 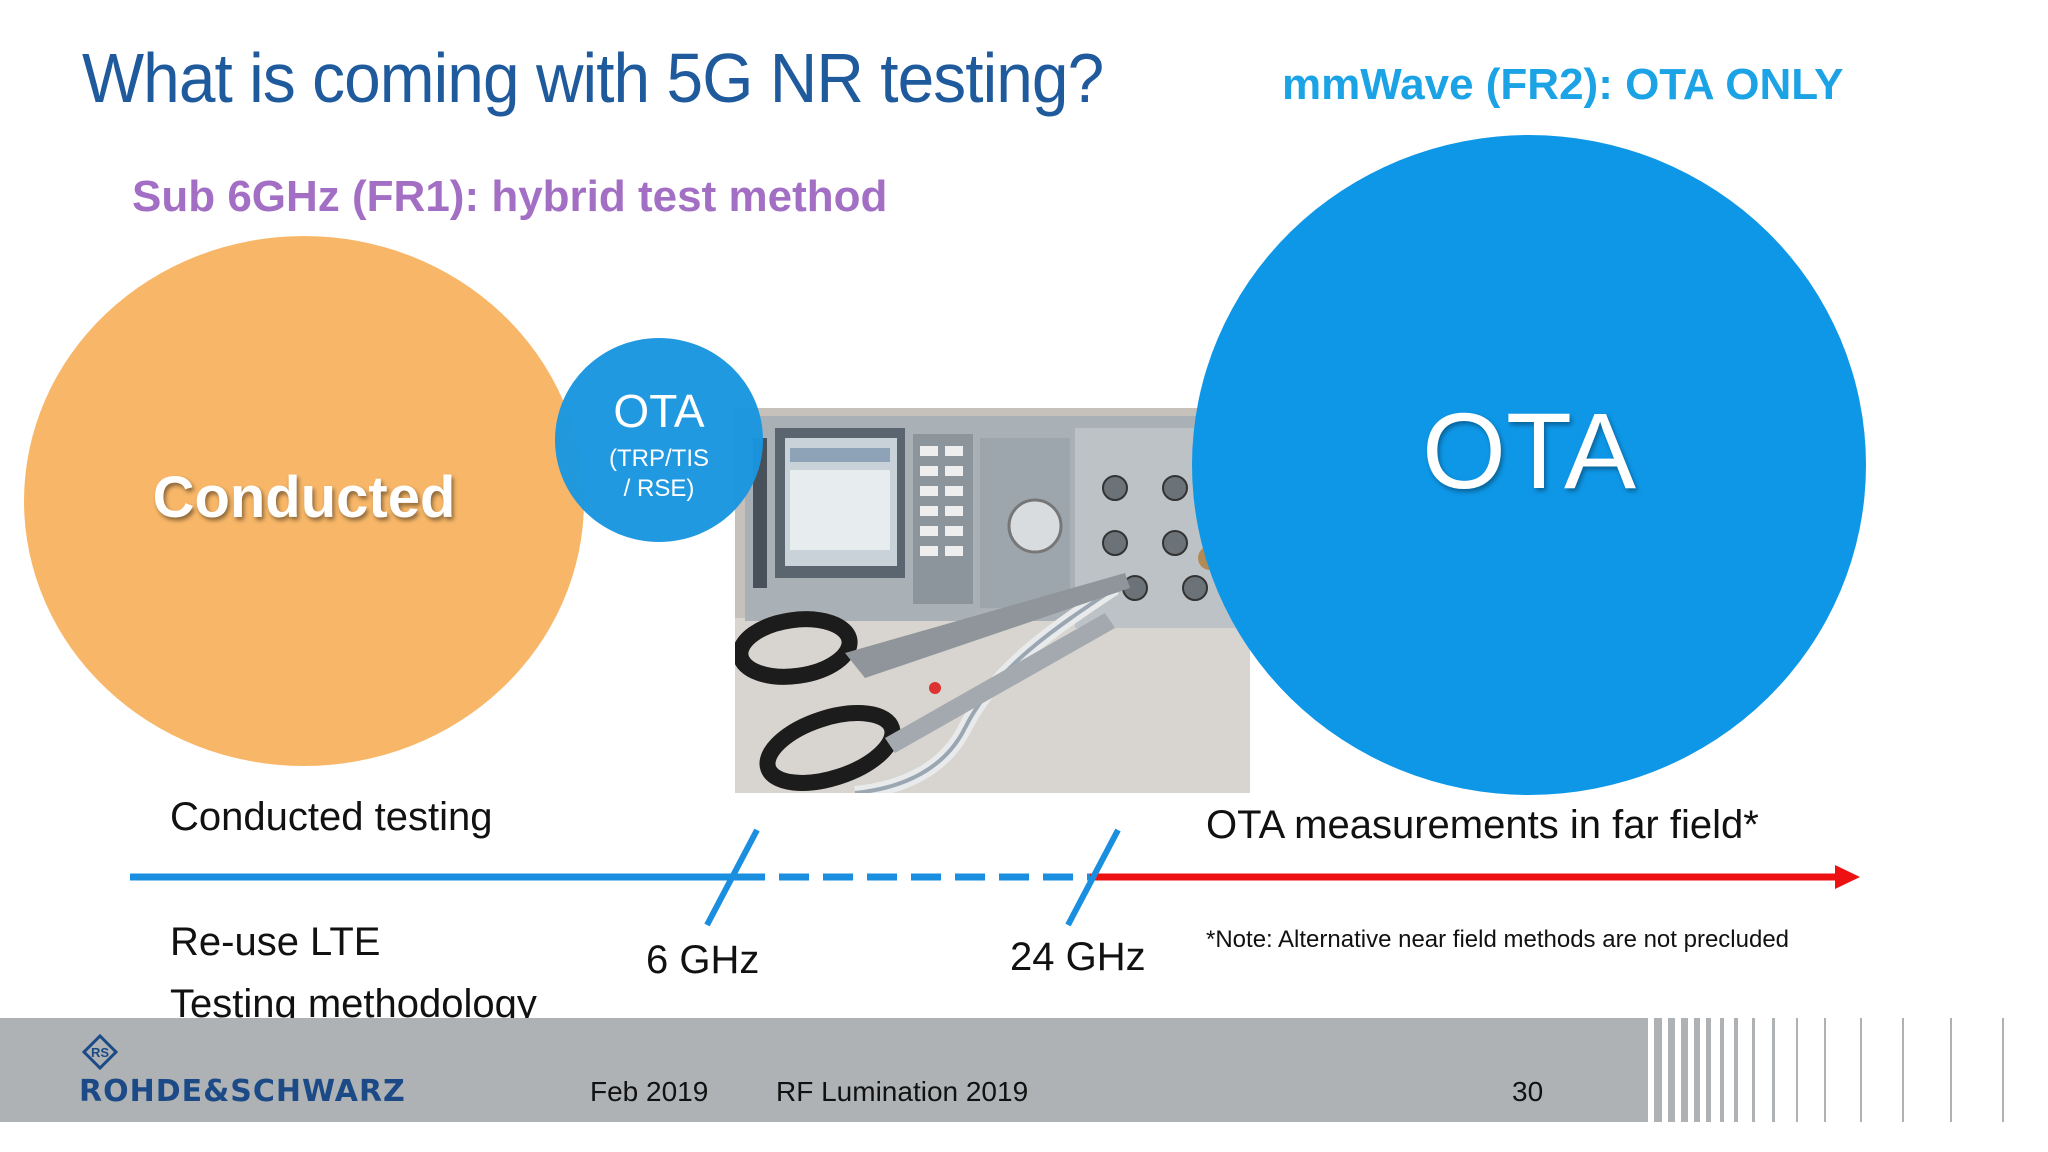 What do you see at coordinates (902, 1091) in the screenshot?
I see `footer-event: RF Lumination 2019` at bounding box center [902, 1091].